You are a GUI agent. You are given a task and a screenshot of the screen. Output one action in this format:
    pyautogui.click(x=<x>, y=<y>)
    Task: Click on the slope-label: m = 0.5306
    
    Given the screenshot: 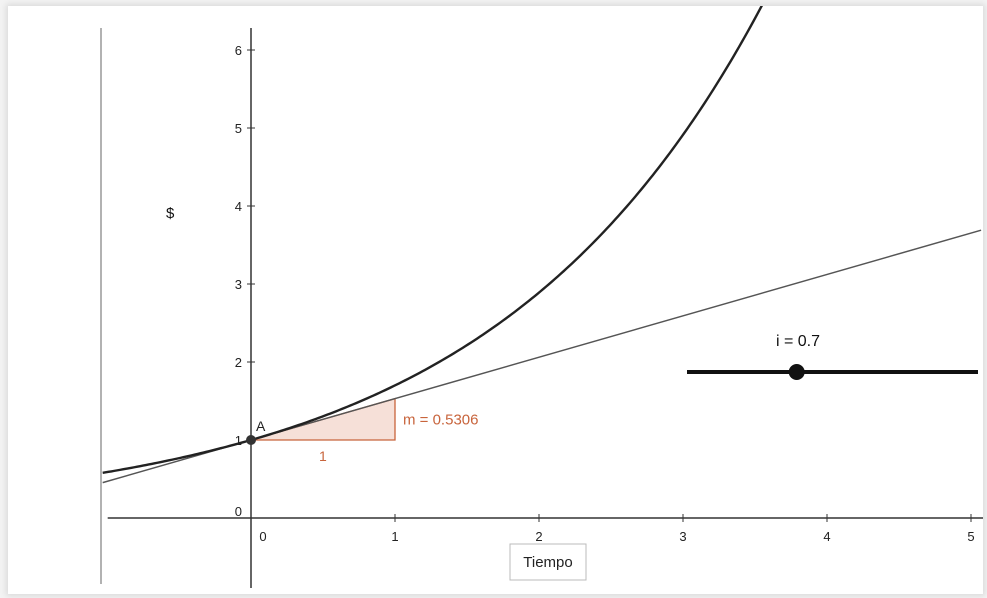 What is the action you would take?
    pyautogui.click(x=440, y=419)
    